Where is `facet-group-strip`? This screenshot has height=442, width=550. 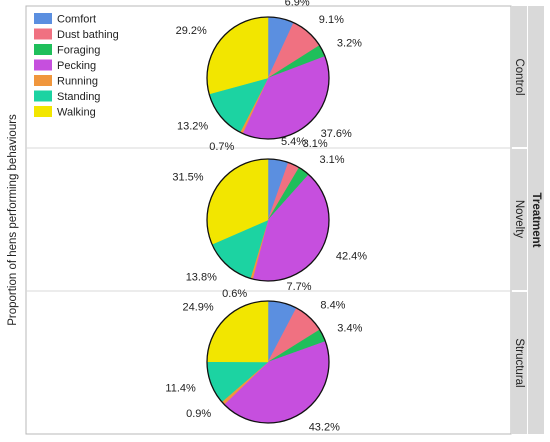 facet-group-strip is located at coordinates (536, 220).